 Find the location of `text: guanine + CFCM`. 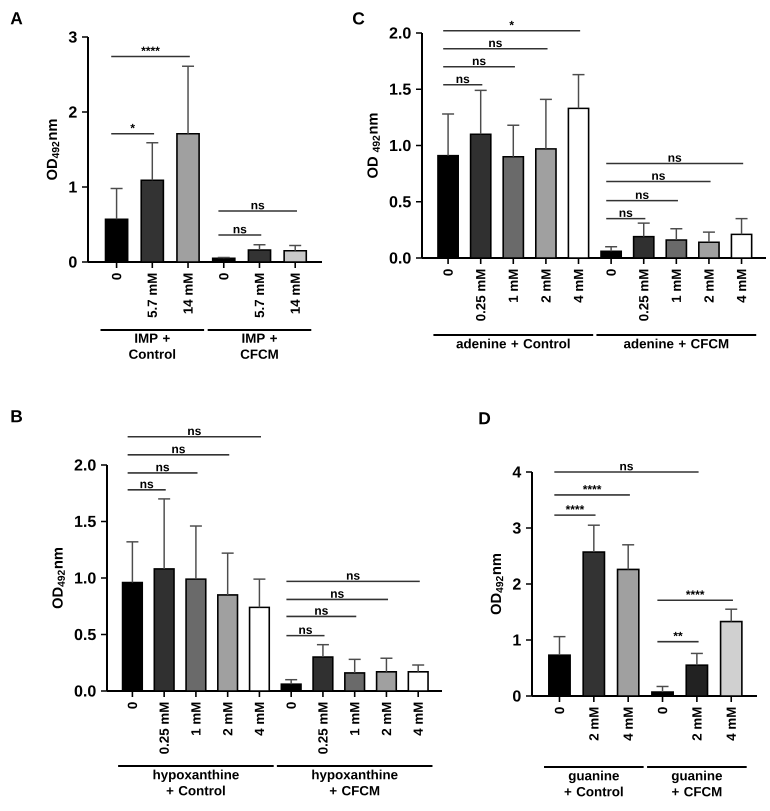

text: guanine + CFCM is located at coordinates (697, 783).